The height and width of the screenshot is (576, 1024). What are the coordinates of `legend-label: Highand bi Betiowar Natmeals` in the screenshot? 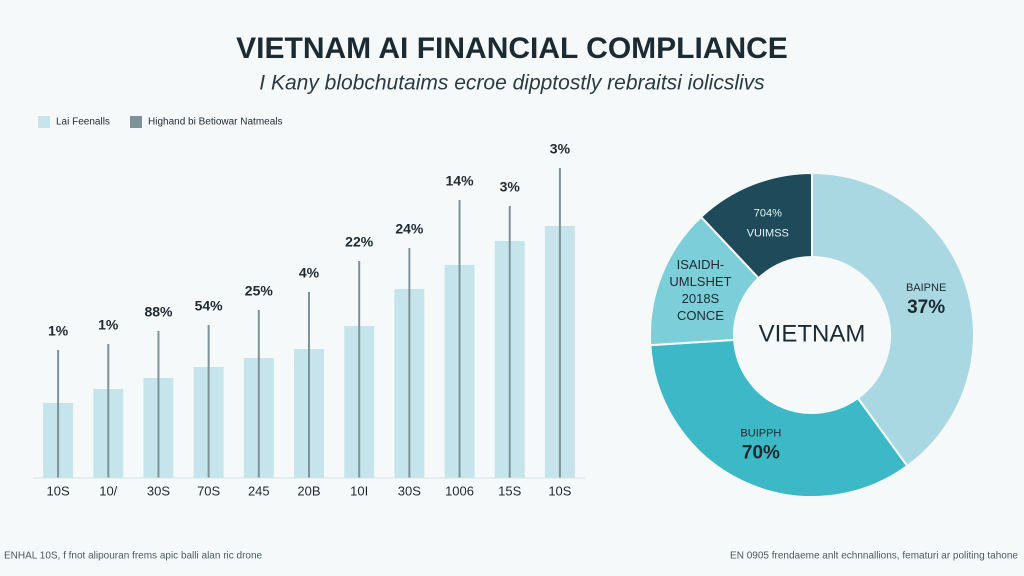 It's located at (215, 122).